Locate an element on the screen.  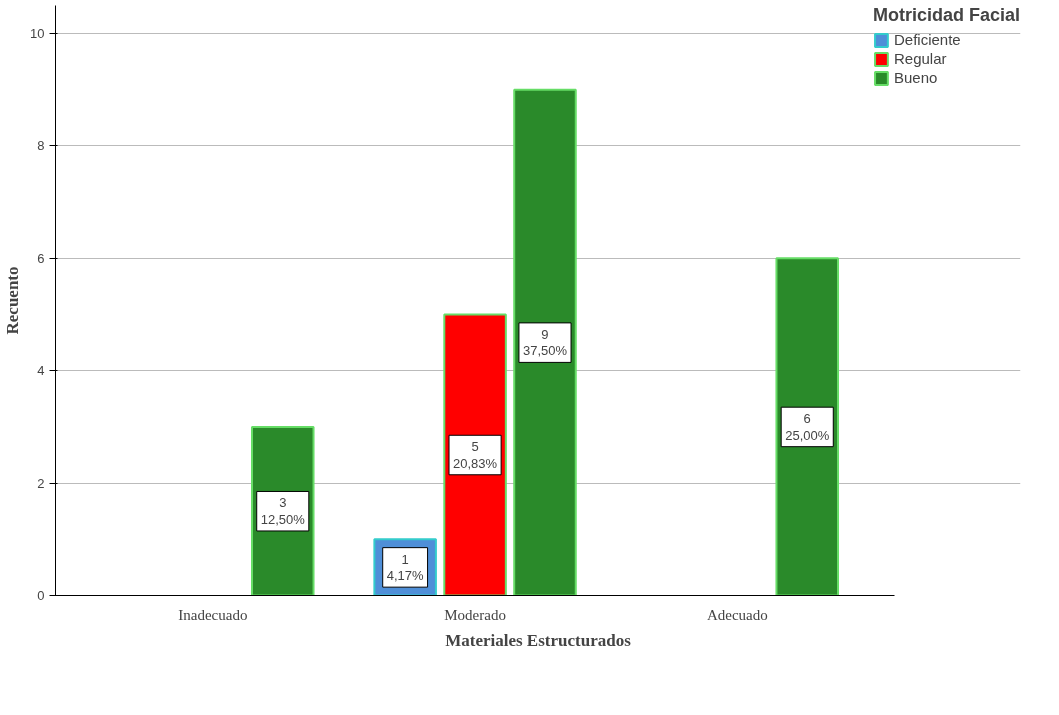
x-tick-label: Adecuado is located at coordinates (737, 614).